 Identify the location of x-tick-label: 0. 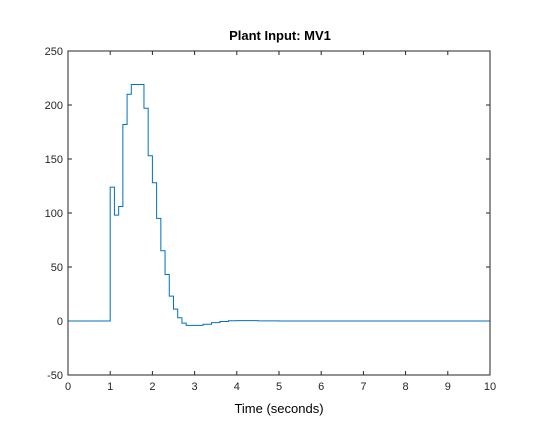
(68, 387).